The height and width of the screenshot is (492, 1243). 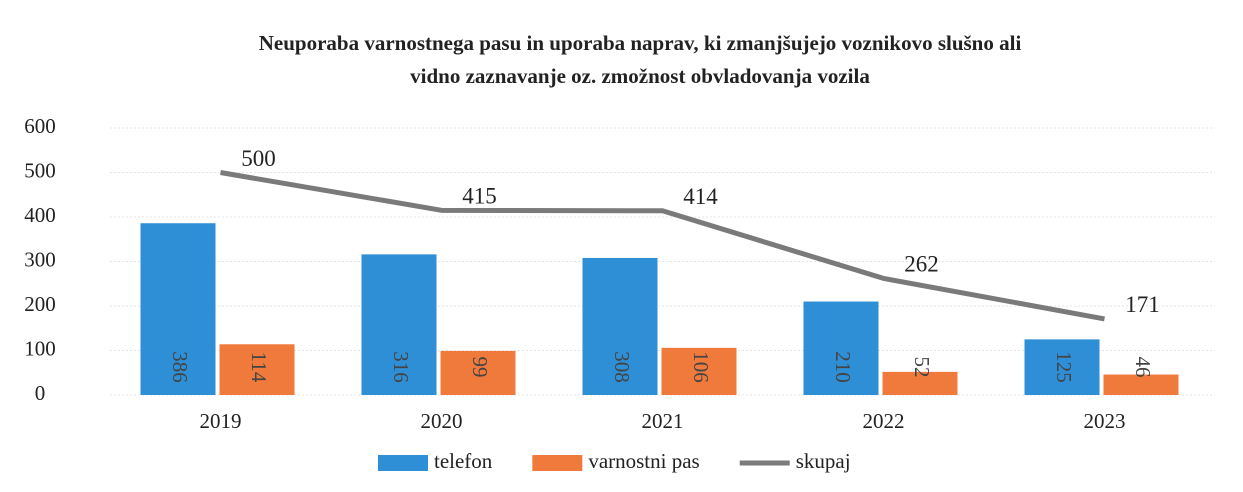 What do you see at coordinates (40, 126) in the screenshot?
I see `y-tick-label: 600` at bounding box center [40, 126].